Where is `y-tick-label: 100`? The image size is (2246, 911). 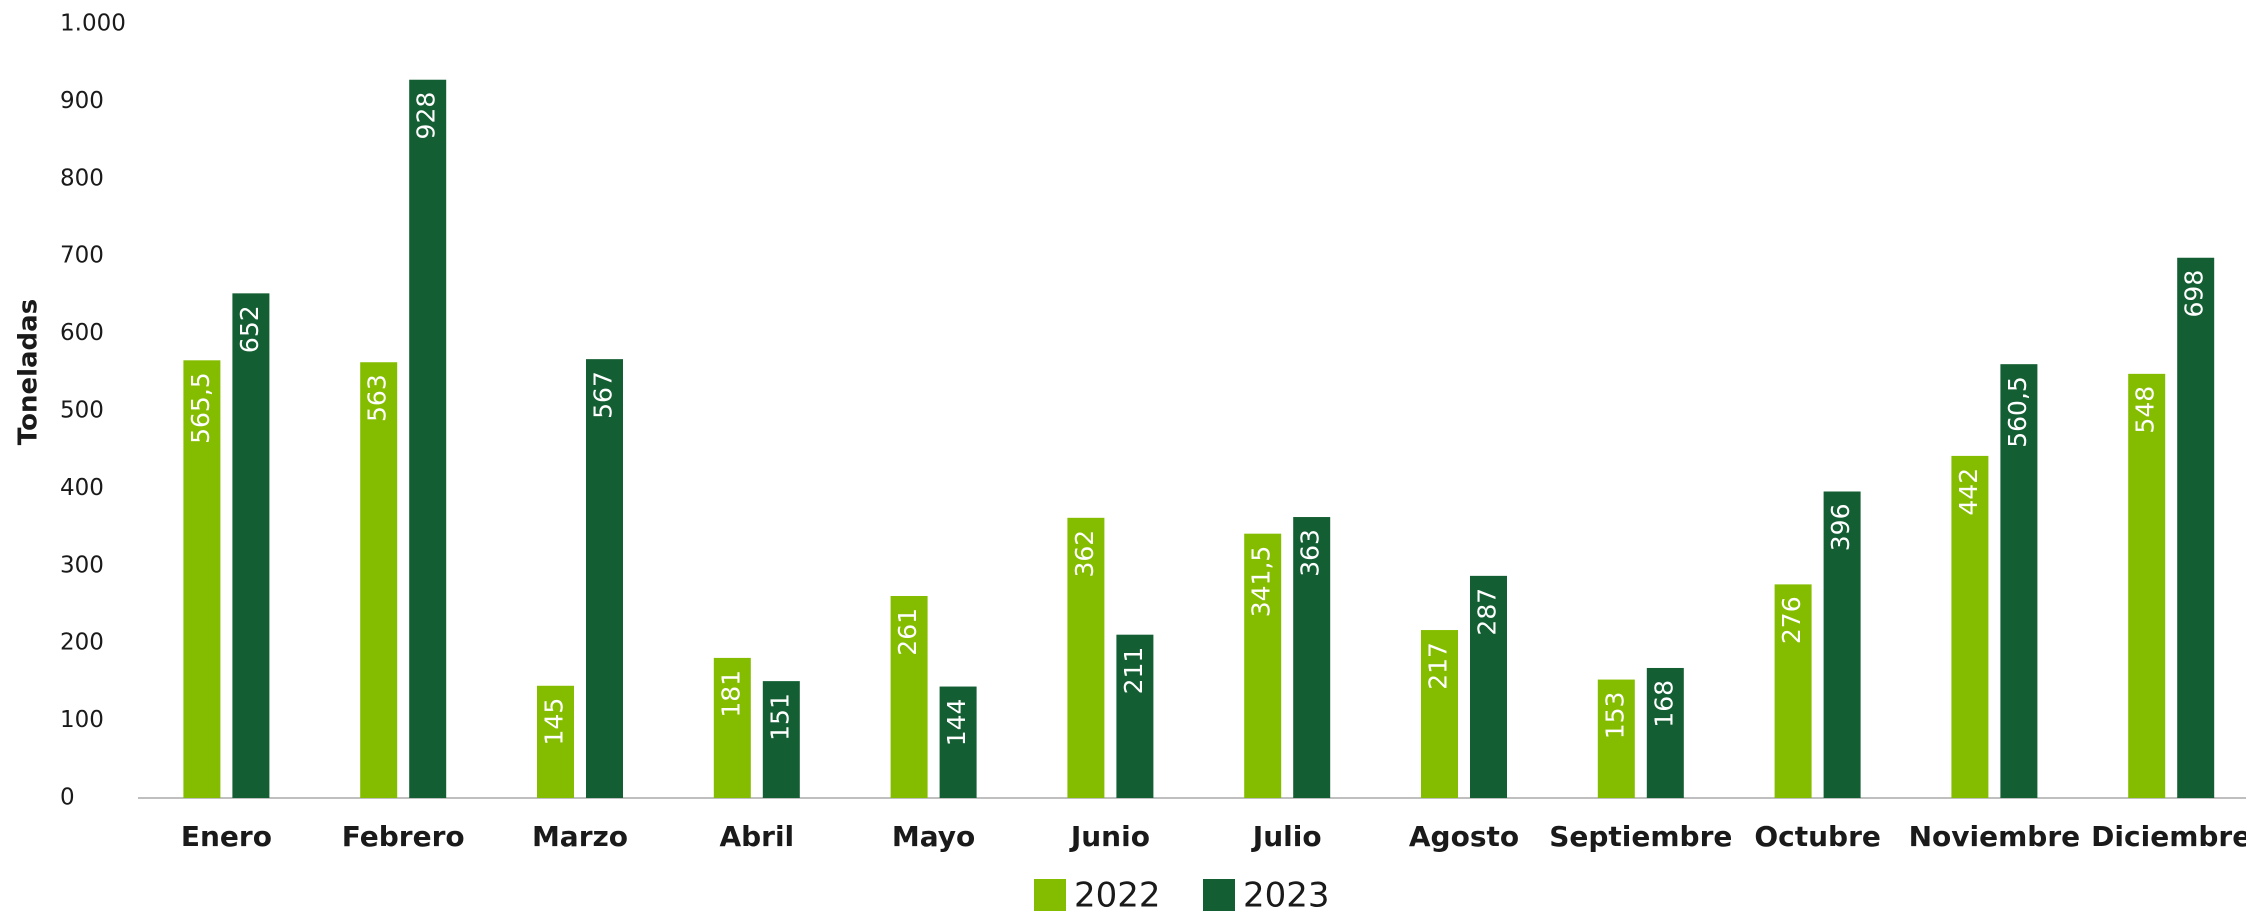 y-tick-label: 100 is located at coordinates (82, 720).